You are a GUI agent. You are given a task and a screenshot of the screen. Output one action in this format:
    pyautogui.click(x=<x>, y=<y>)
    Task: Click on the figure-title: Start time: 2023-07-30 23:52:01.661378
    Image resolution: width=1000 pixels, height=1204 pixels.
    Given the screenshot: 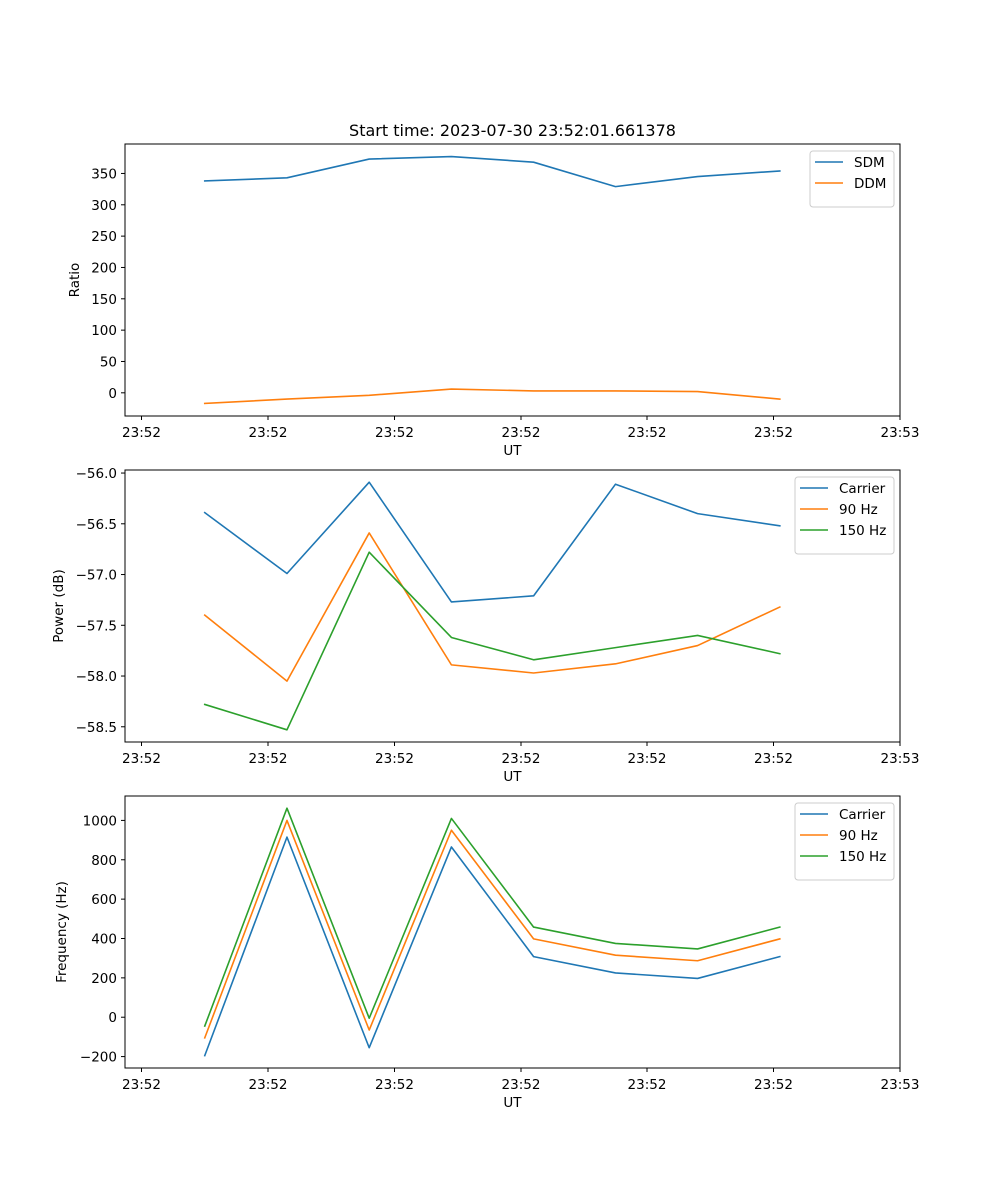 What is the action you would take?
    pyautogui.click(x=512, y=130)
    